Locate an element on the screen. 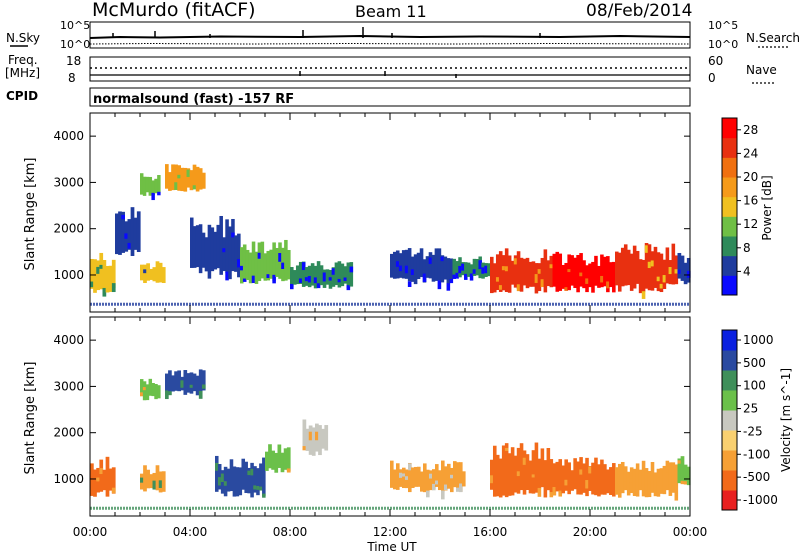  velocity-colorbar-label: Velocity [m s^-1] is located at coordinates (786, 420).